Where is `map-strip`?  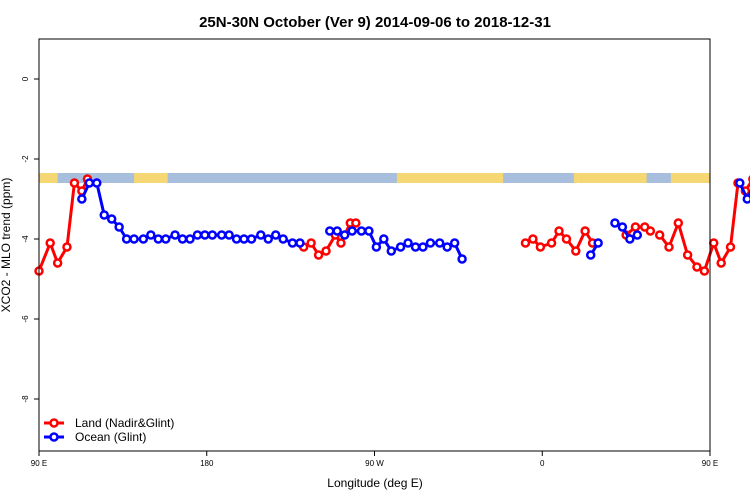 map-strip is located at coordinates (374, 178).